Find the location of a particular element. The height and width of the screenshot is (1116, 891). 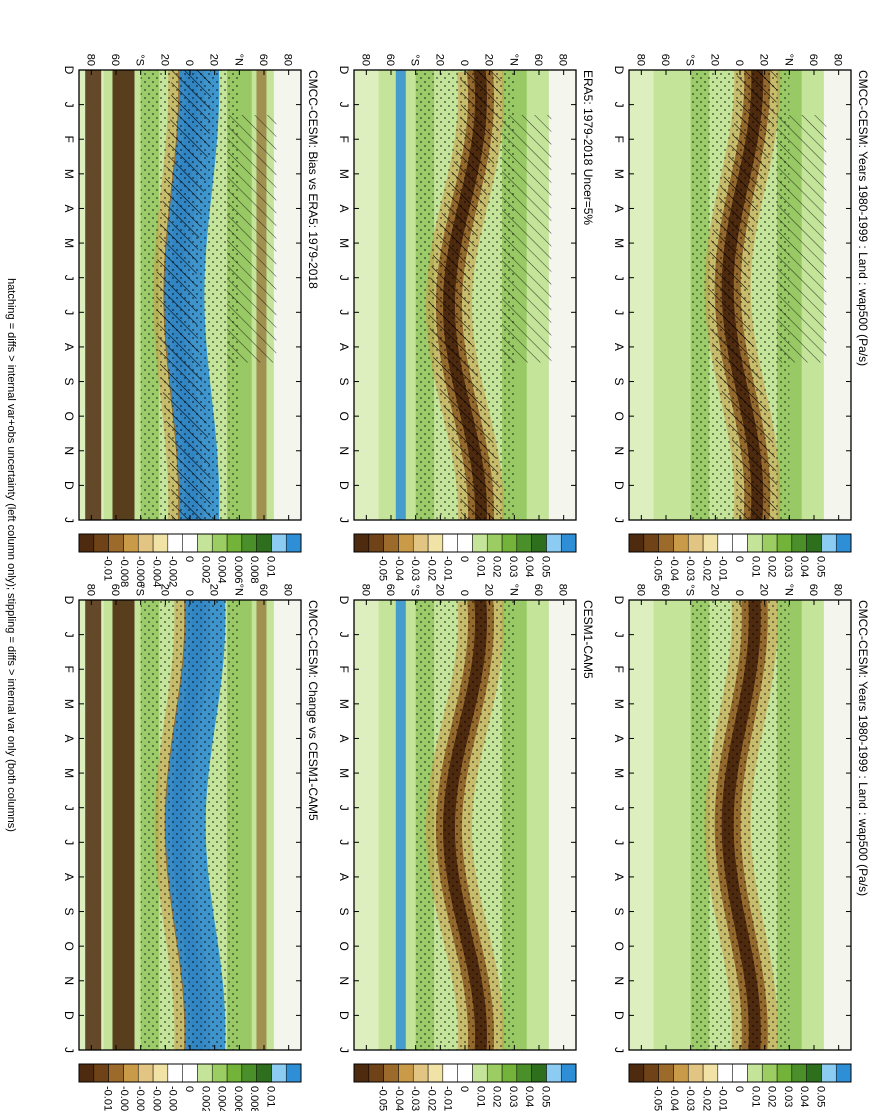

colorbar-label: -0.008 is located at coordinates (124, 1098).